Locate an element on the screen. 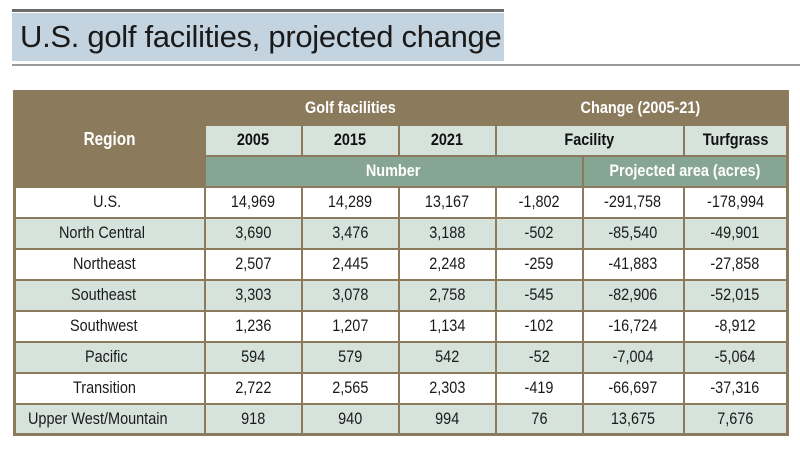 The height and width of the screenshot is (461, 800). title-banner: U.S. golf facilities, projected change is located at coordinates (258, 37).